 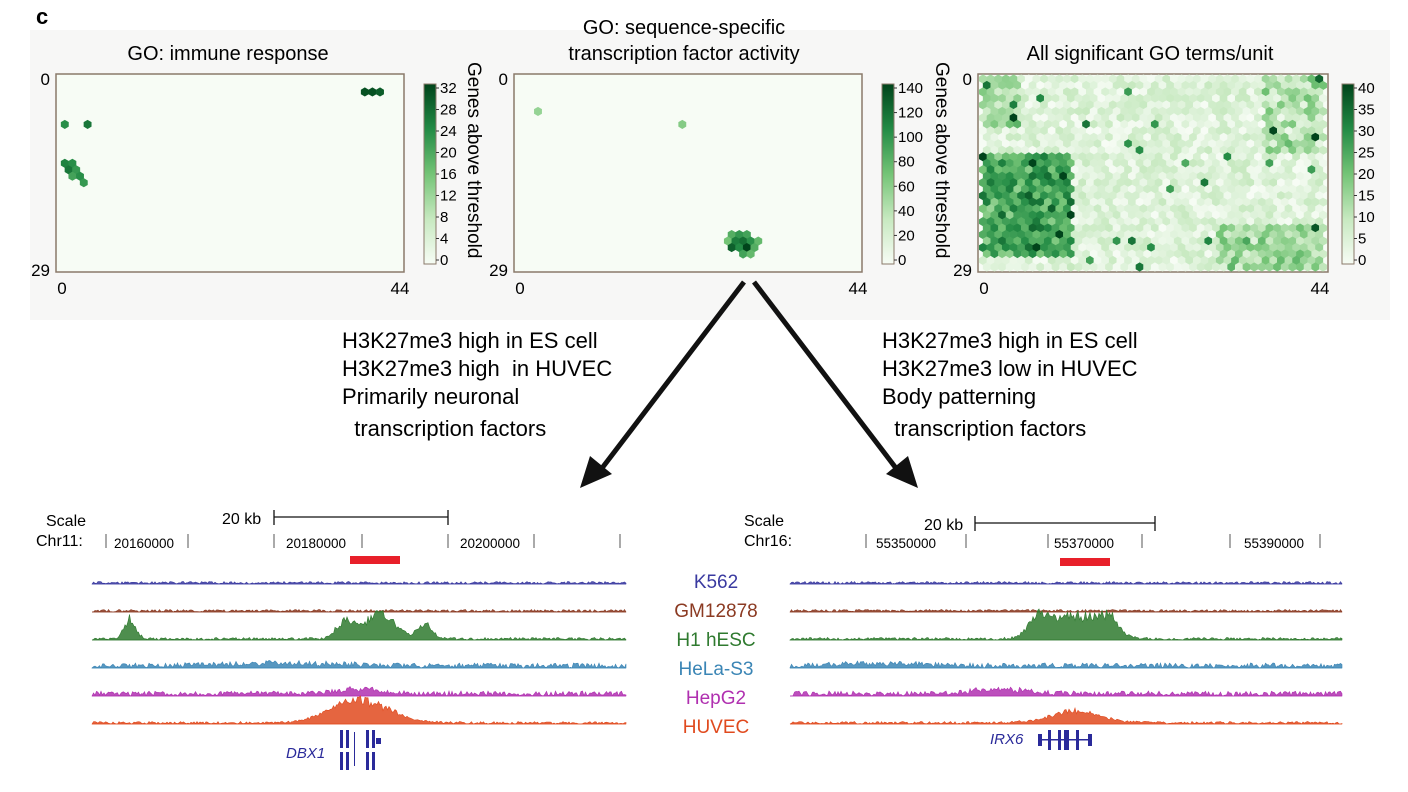 What do you see at coordinates (1366, 196) in the screenshot?
I see `colorbar-tick-label: 15` at bounding box center [1366, 196].